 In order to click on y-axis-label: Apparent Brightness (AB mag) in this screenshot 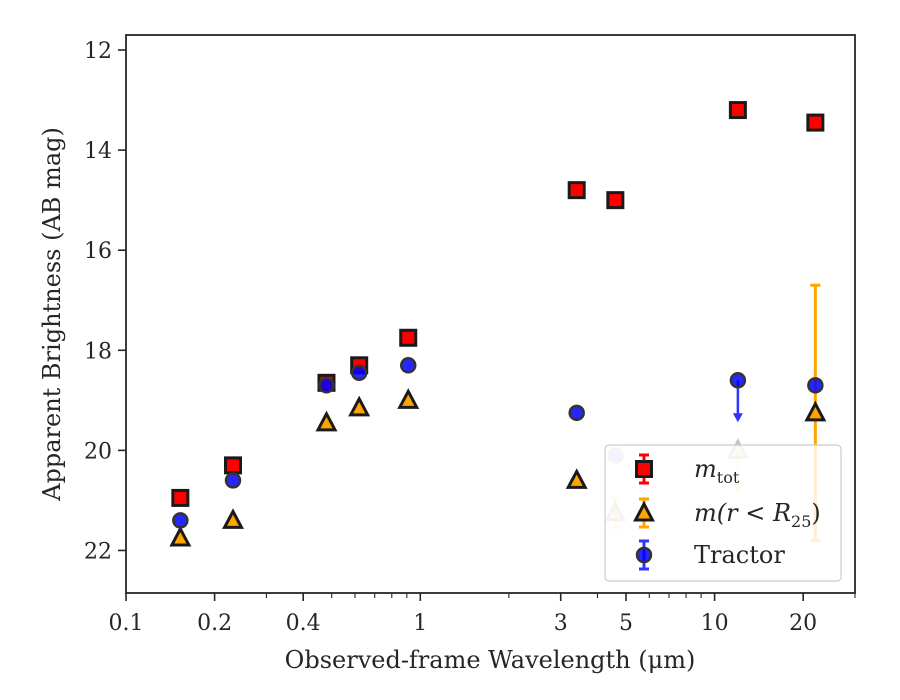, I will do `click(52, 314)`.